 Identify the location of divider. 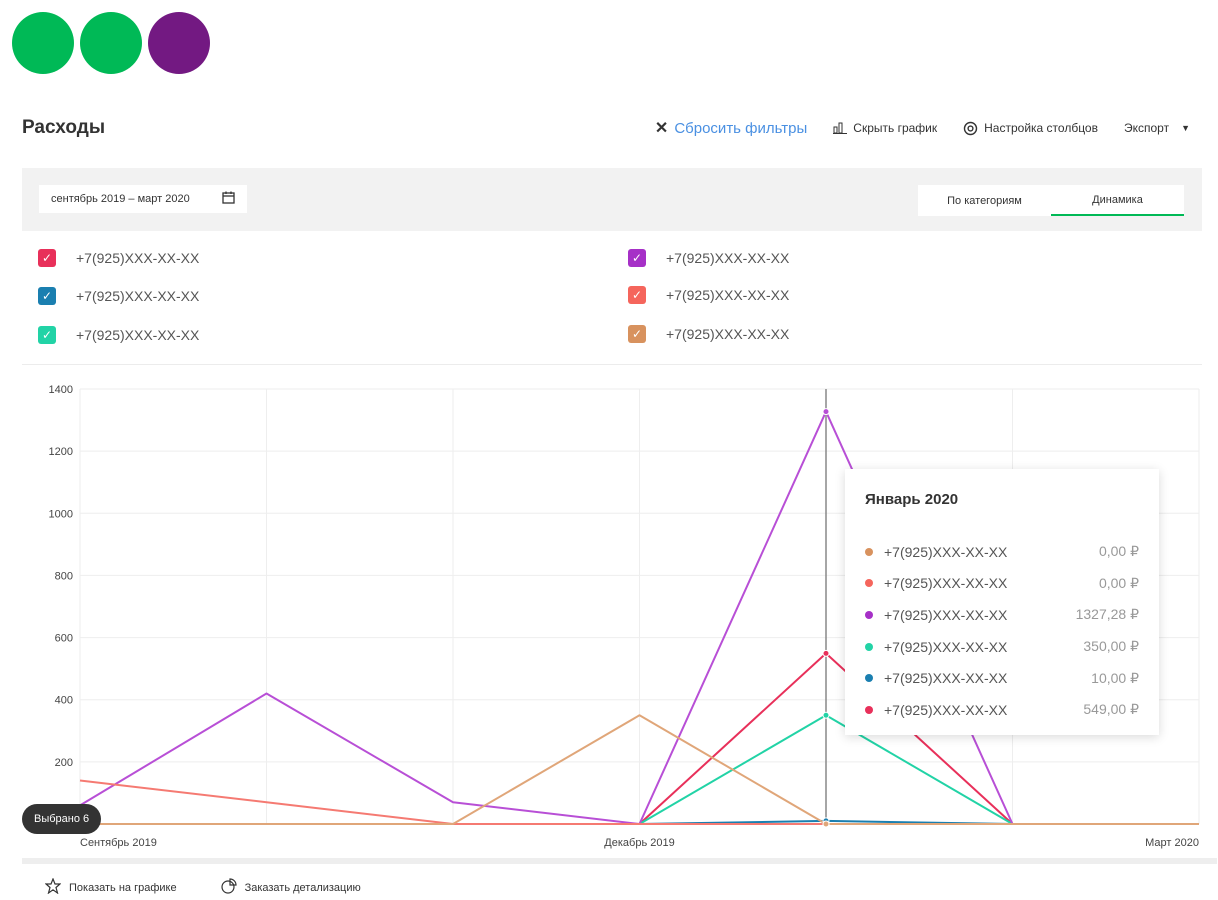
(612, 364).